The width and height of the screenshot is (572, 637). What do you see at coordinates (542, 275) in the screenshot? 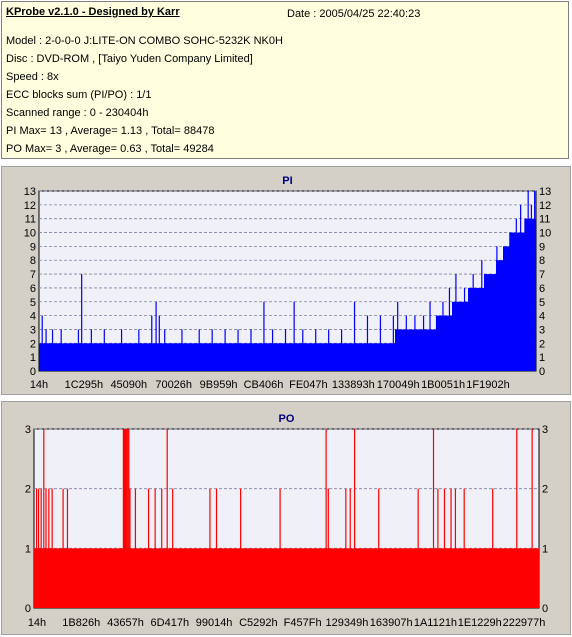
I see `pi-y-tick-right: 7` at bounding box center [542, 275].